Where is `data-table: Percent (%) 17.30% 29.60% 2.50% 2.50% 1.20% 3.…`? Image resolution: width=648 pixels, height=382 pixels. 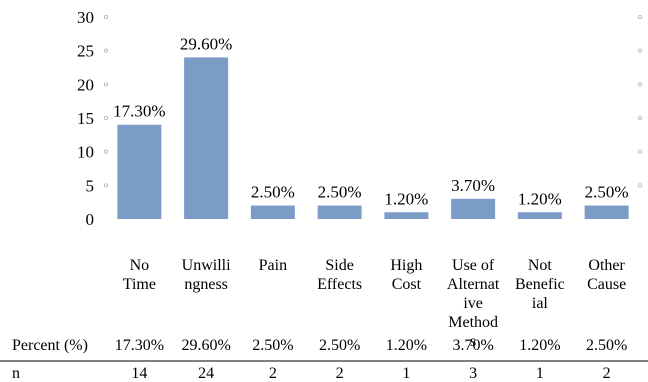 data-table: Percent (%) 17.30% 29.60% 2.50% 2.50% 1.20% 3.… is located at coordinates (324, 359).